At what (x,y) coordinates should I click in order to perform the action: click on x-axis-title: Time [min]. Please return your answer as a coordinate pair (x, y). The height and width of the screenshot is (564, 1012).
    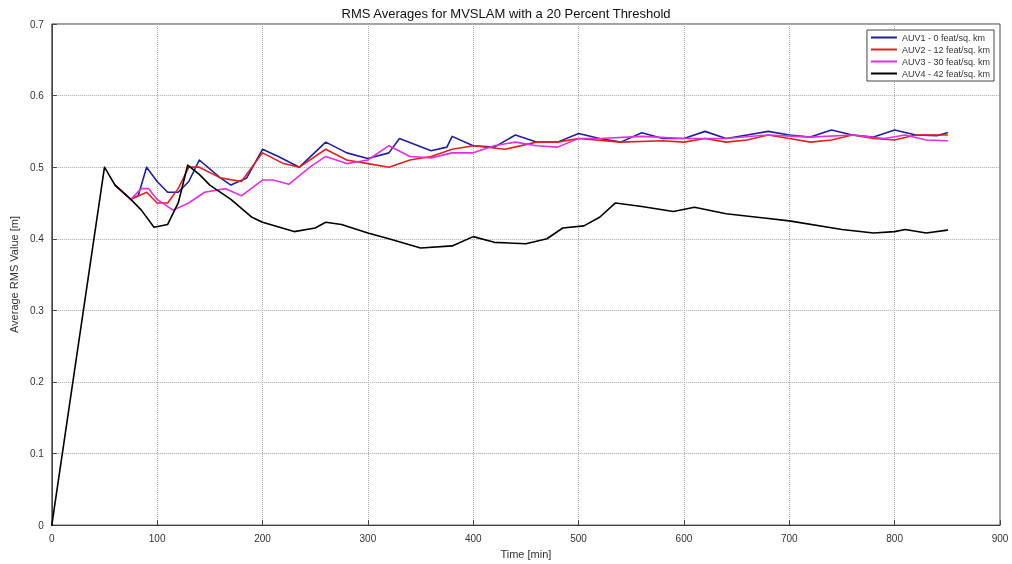
    Looking at the image, I should click on (526, 553).